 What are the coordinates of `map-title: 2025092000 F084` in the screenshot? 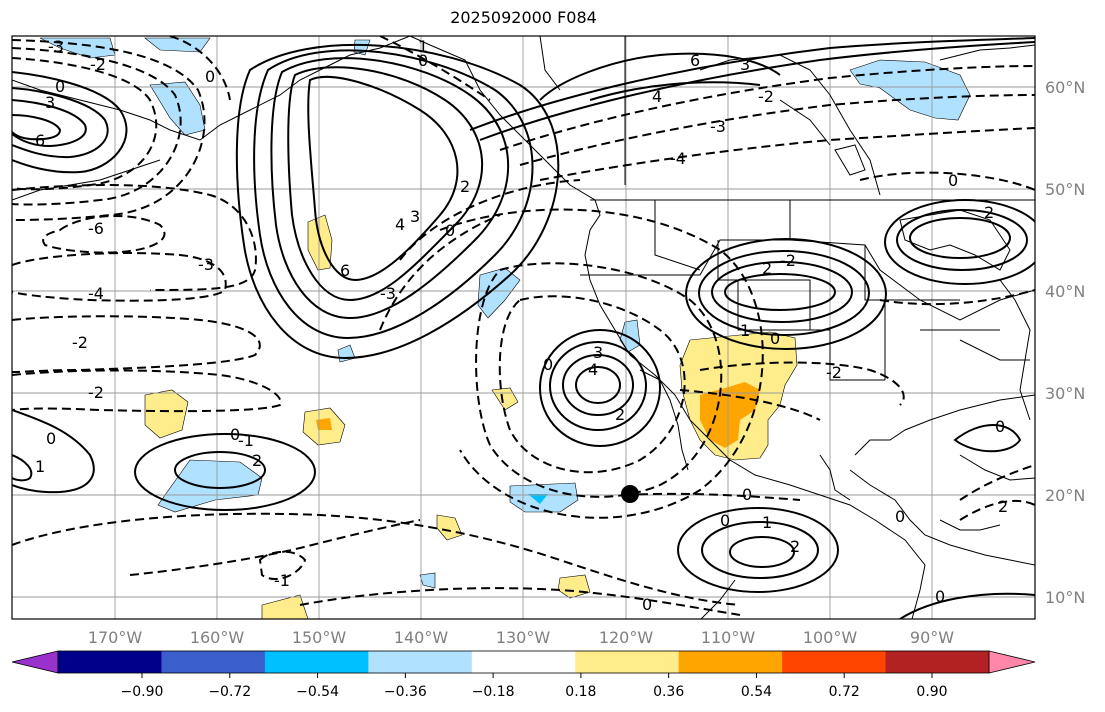 It's located at (523, 17).